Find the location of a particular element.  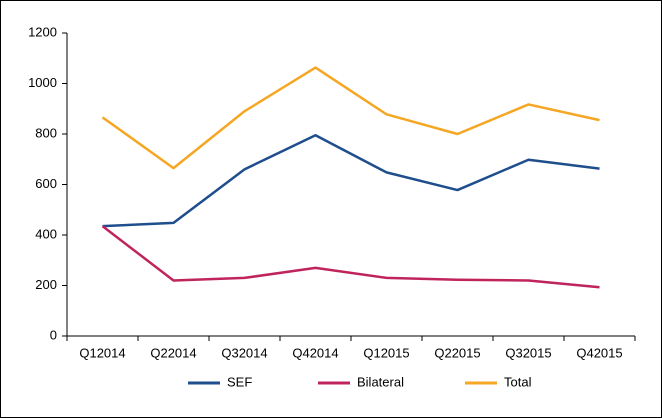

x-tick-label: Q12014 is located at coordinates (102, 352).